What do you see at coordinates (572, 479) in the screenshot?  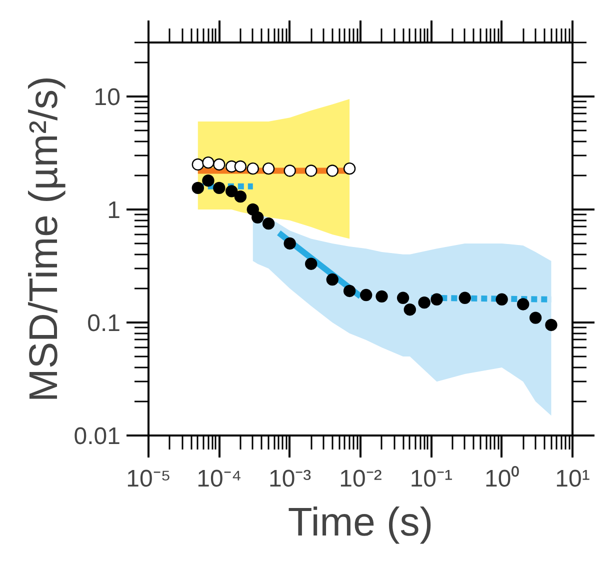 I see `x-tick-label: 10¹` at bounding box center [572, 479].